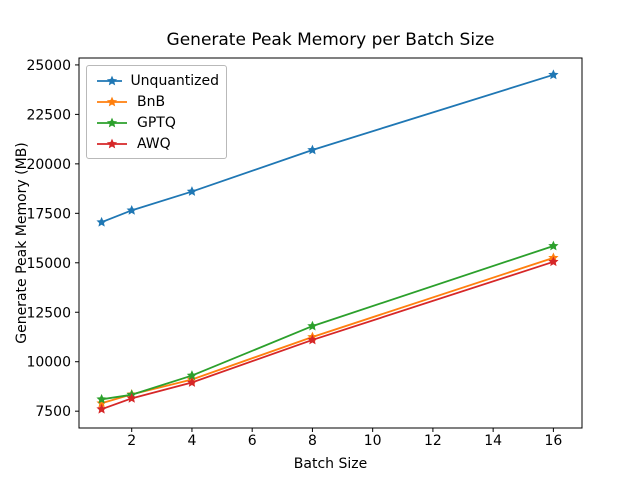 This screenshot has height=480, width=640. I want to click on y-tick-label: 7500, so click(53, 412).